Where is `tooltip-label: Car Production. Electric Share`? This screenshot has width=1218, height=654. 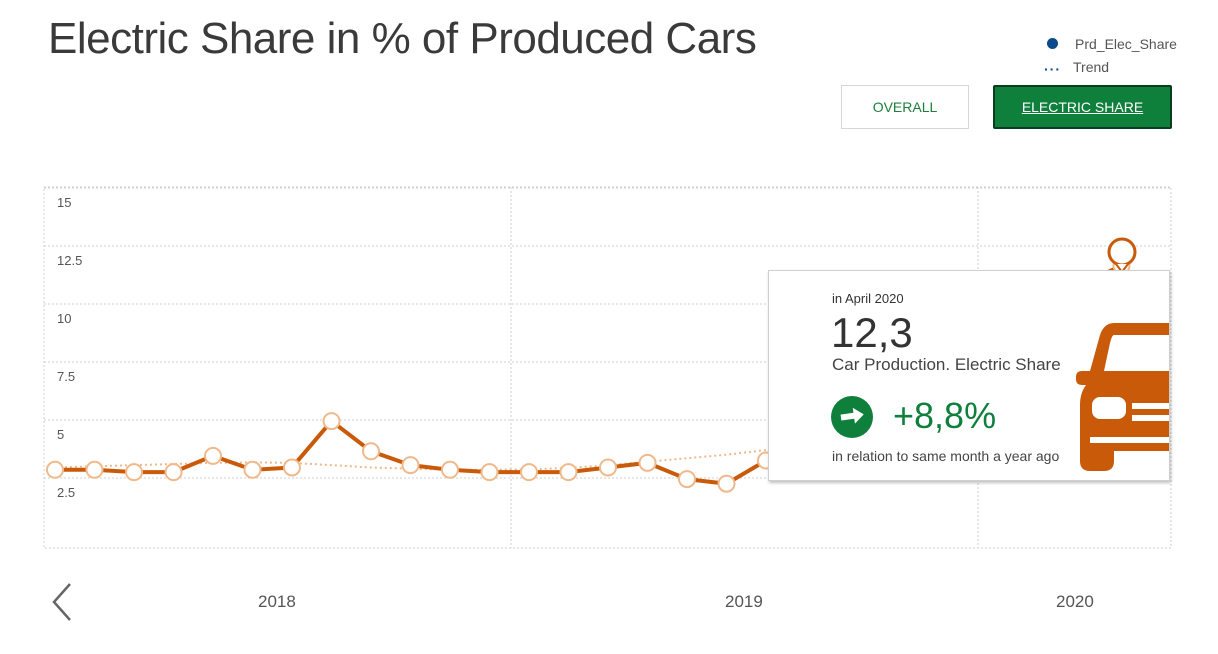 tooltip-label: Car Production. Electric Share is located at coordinates (946, 364).